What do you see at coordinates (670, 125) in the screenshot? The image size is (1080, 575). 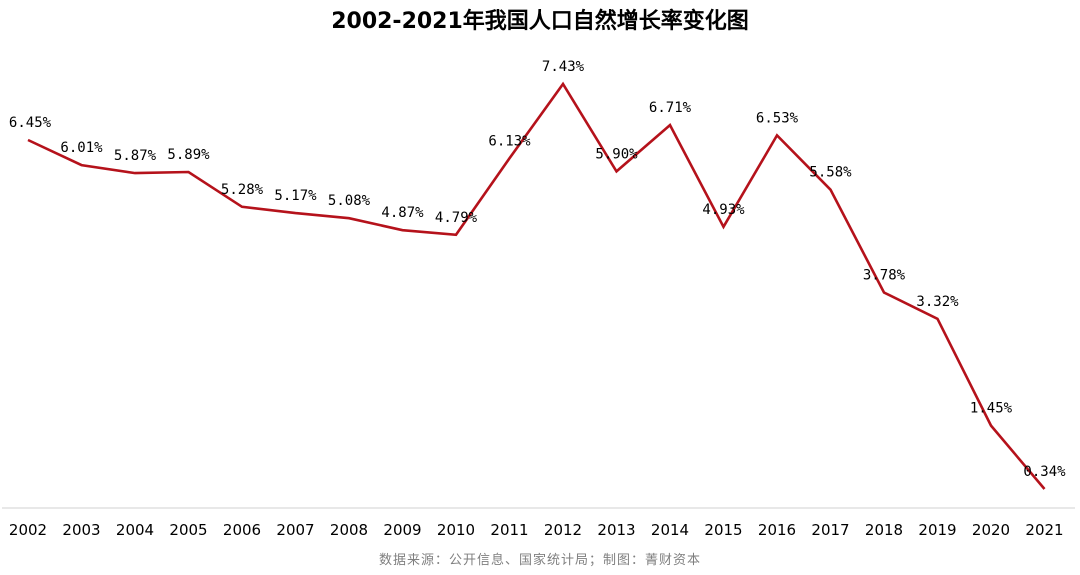 I see `data-point-2014` at bounding box center [670, 125].